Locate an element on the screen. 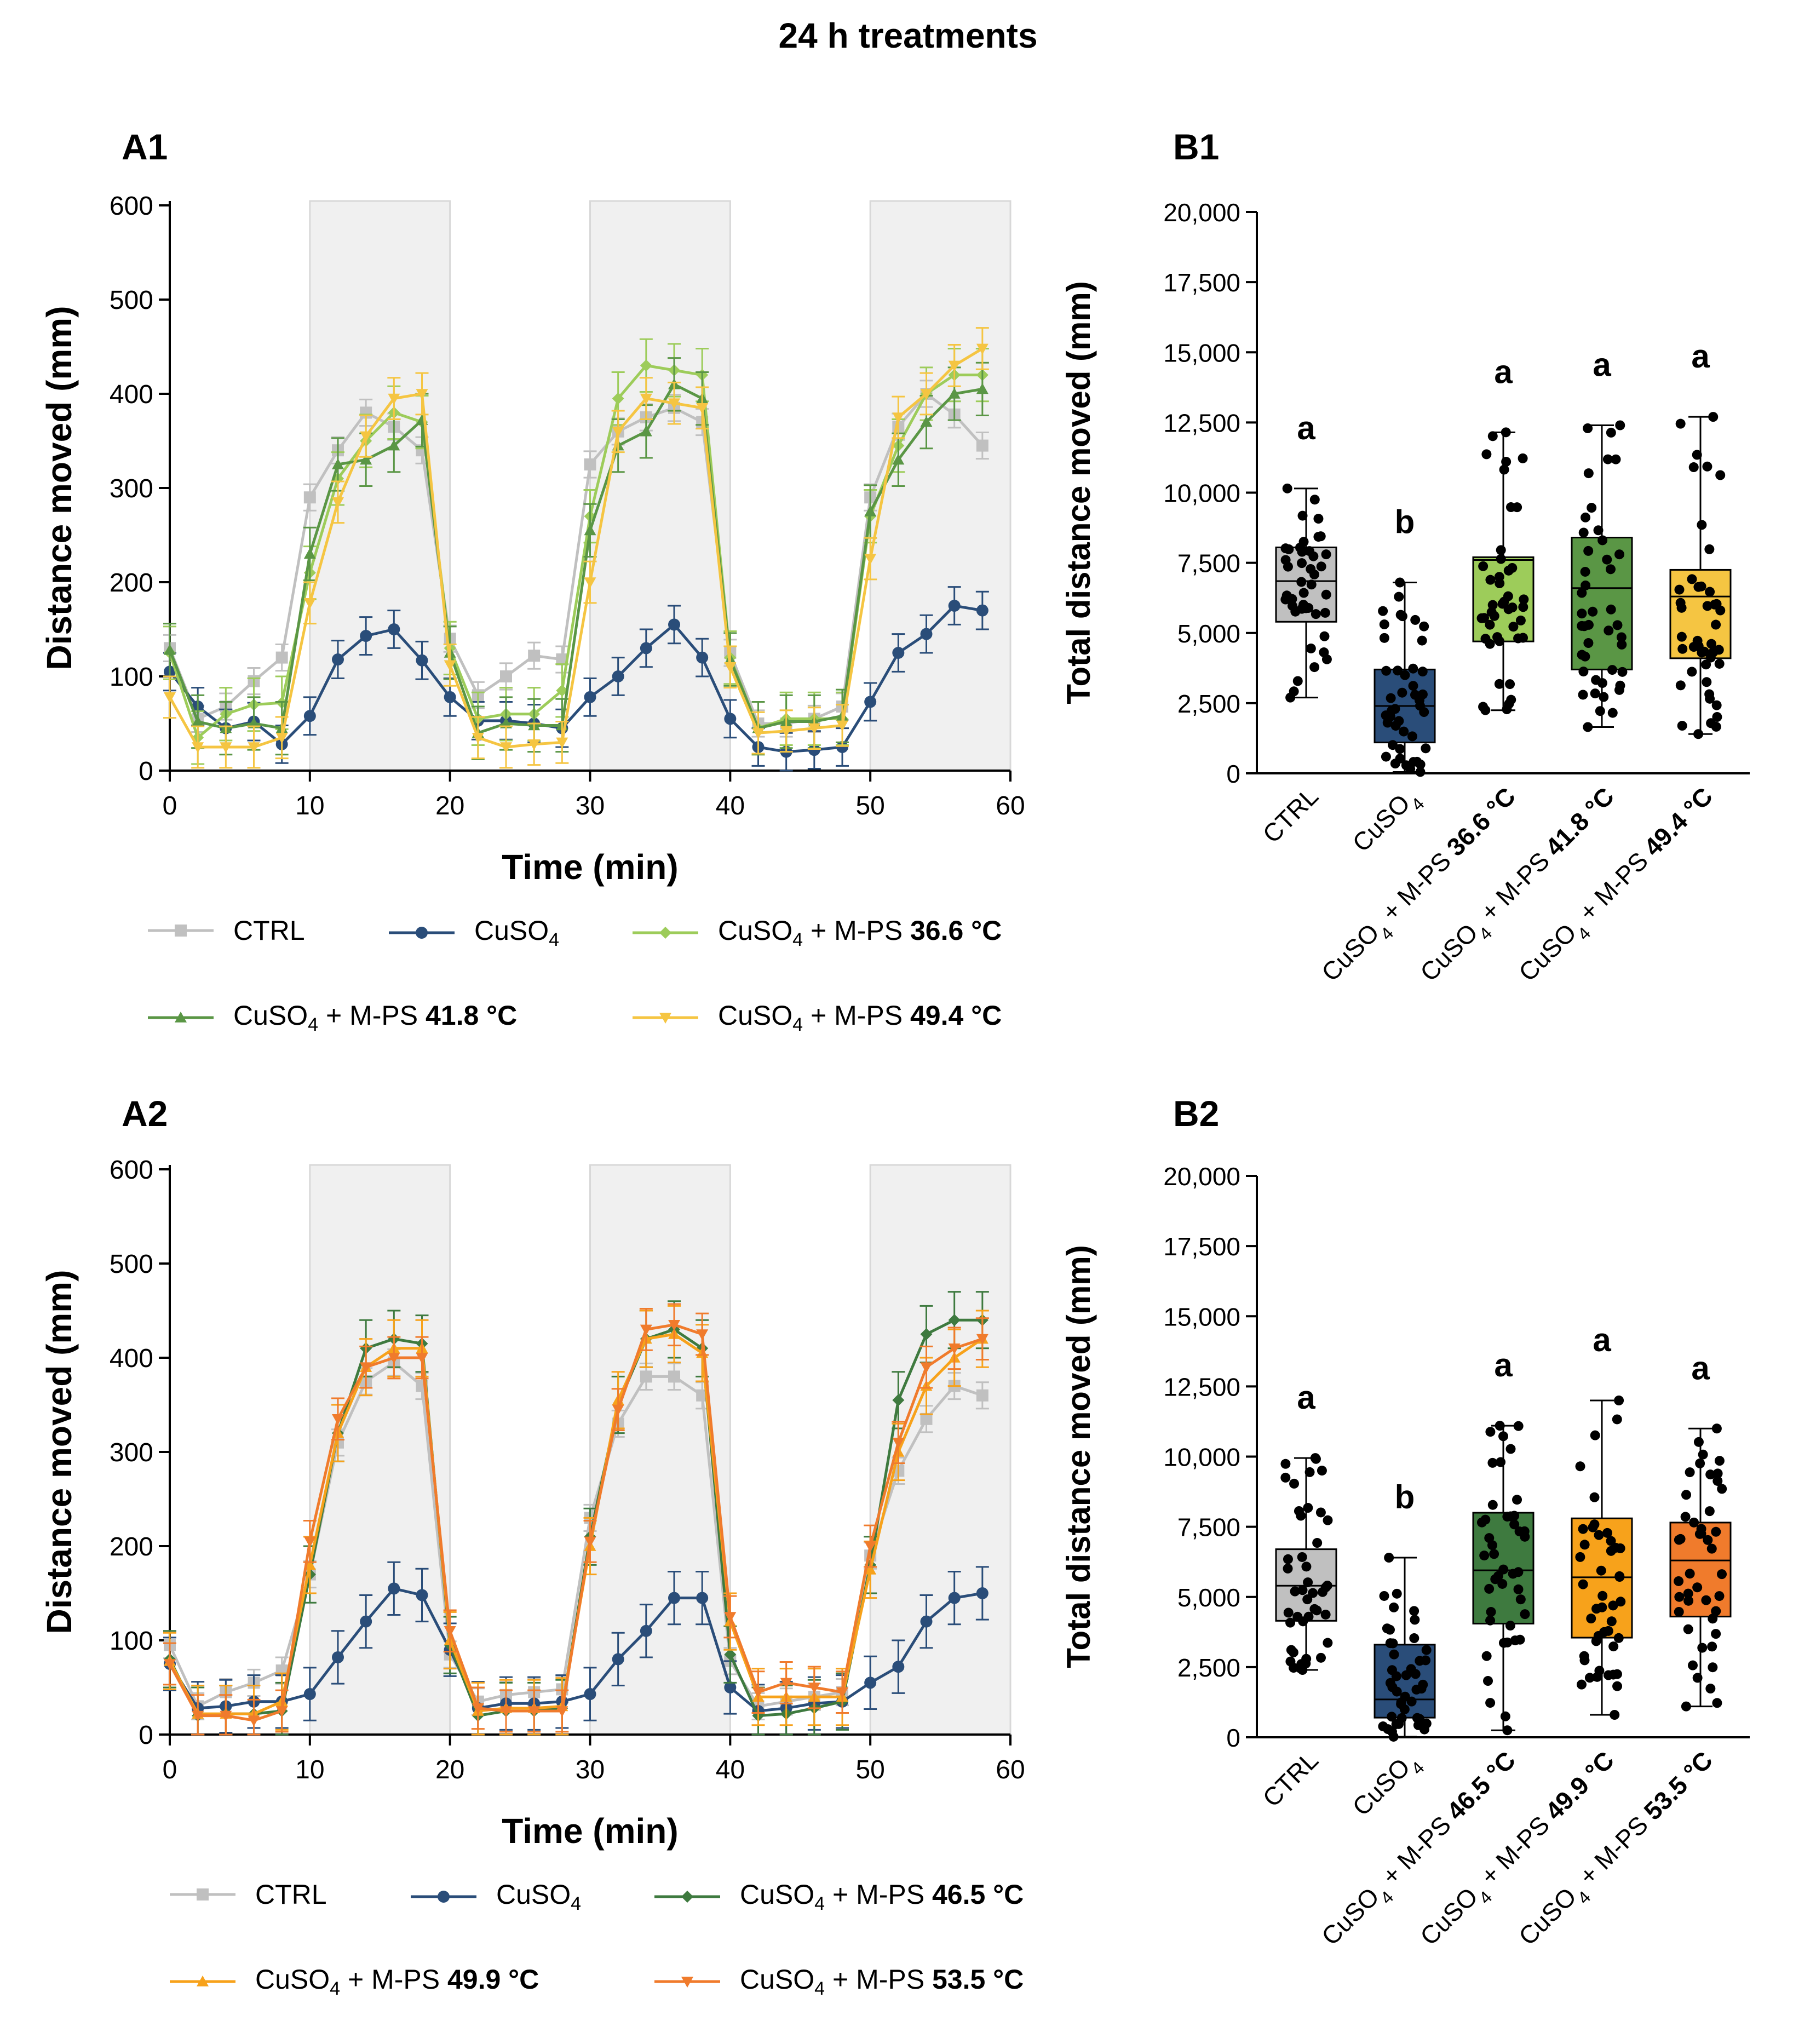  y-tick-label: 600 is located at coordinates (131, 1171).